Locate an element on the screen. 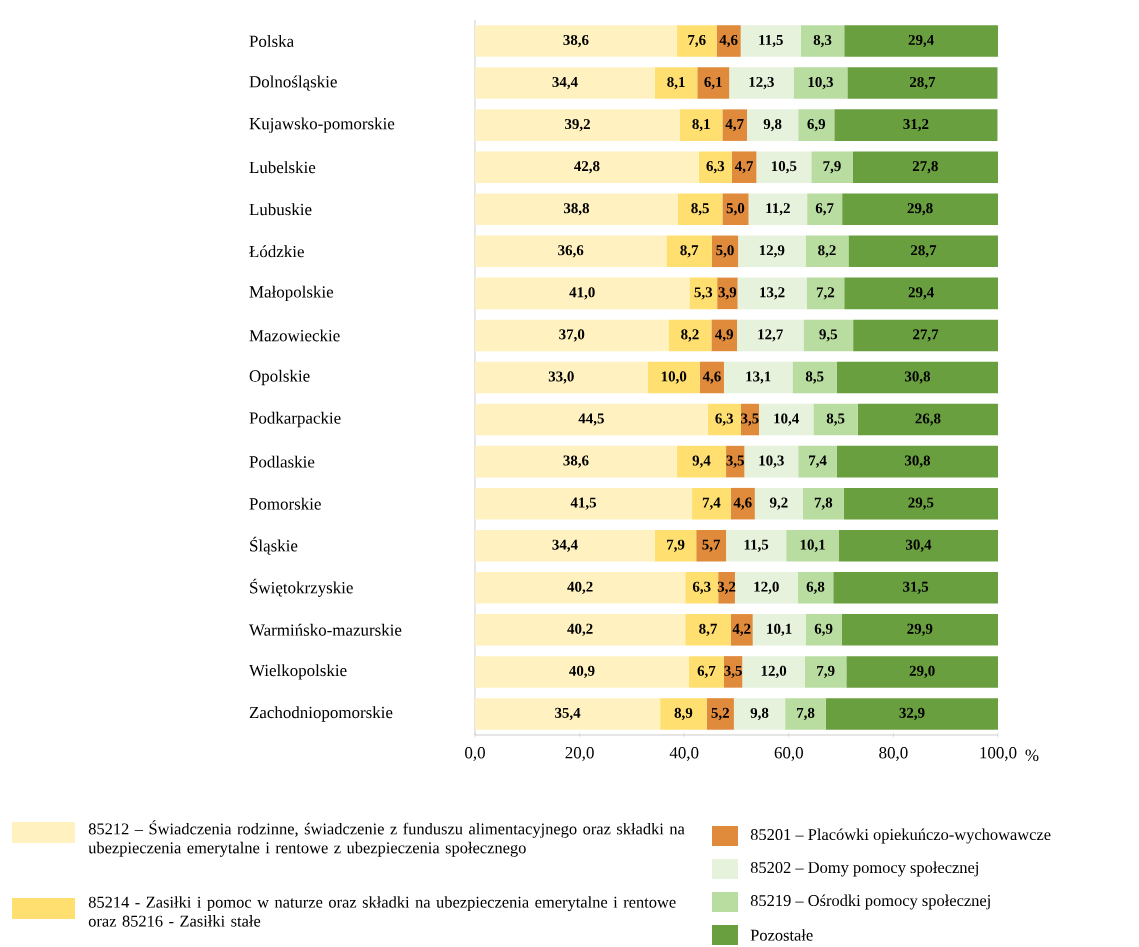 The image size is (1139, 947). data-label: 12,0 is located at coordinates (766, 587).